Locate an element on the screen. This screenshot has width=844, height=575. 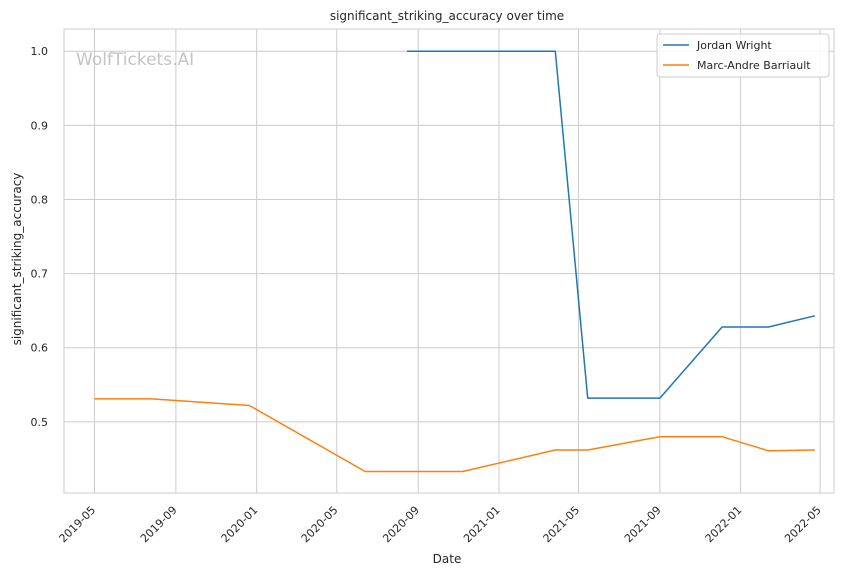
y-axis-title: significant_striking_accuracy is located at coordinates (17, 259).